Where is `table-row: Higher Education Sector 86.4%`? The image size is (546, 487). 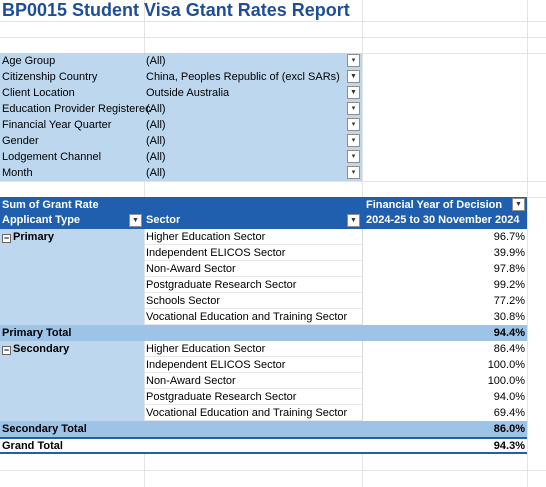 table-row: Higher Education Sector 86.4% is located at coordinates (263, 349).